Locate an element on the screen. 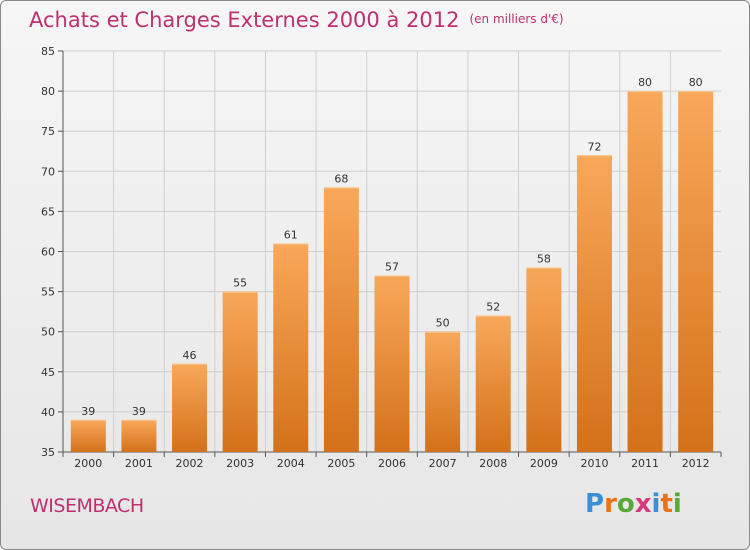  bar-2004 is located at coordinates (291, 347).